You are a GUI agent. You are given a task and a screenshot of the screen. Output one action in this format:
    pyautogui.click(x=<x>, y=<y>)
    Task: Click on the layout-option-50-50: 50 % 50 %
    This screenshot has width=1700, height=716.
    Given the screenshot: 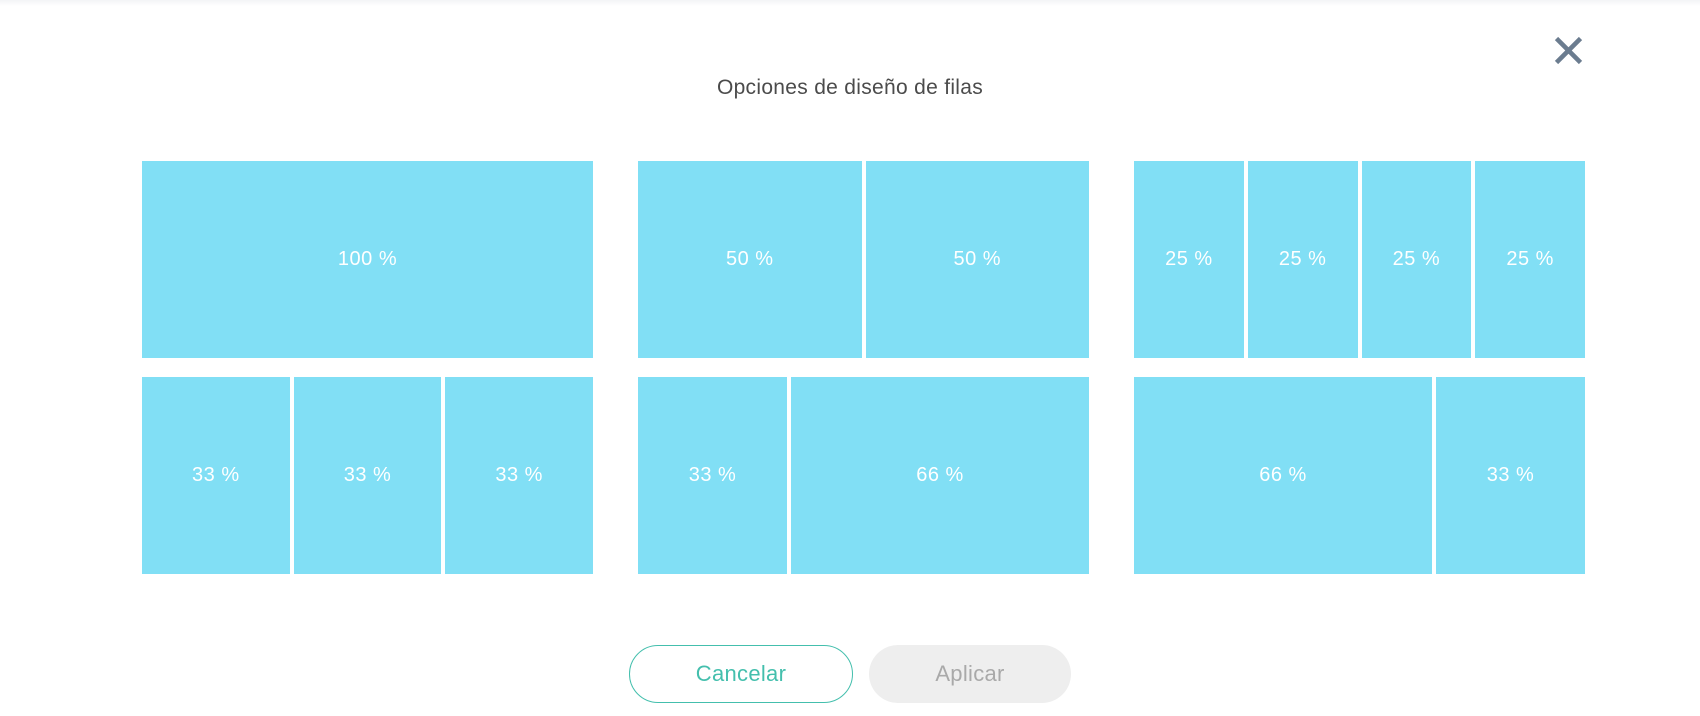 What is the action you would take?
    pyautogui.click(x=863, y=259)
    